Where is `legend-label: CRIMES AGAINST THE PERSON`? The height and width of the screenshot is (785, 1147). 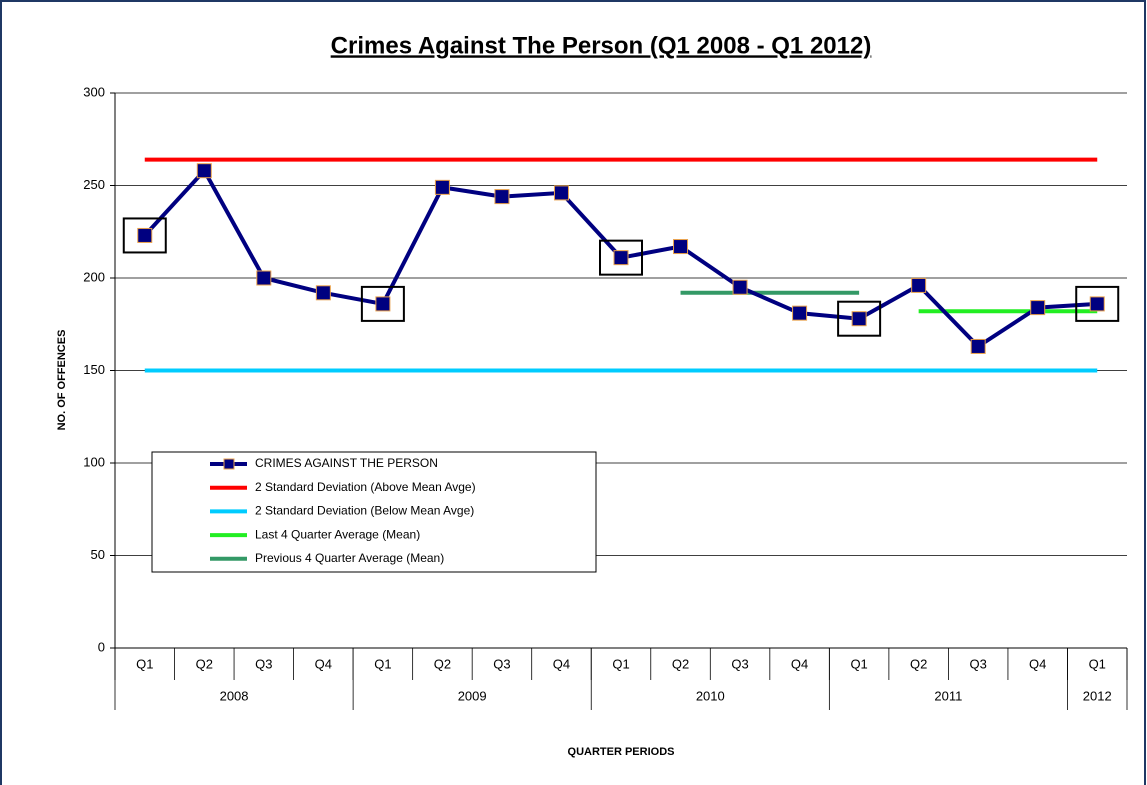 legend-label: CRIMES AGAINST THE PERSON is located at coordinates (346, 463).